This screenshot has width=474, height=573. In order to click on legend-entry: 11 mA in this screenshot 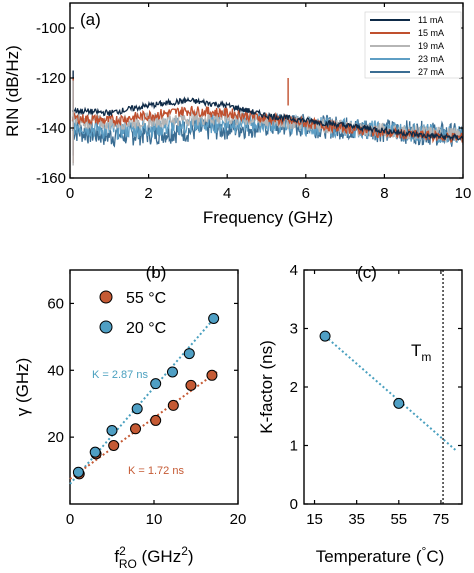, I will do `click(430, 20)`.